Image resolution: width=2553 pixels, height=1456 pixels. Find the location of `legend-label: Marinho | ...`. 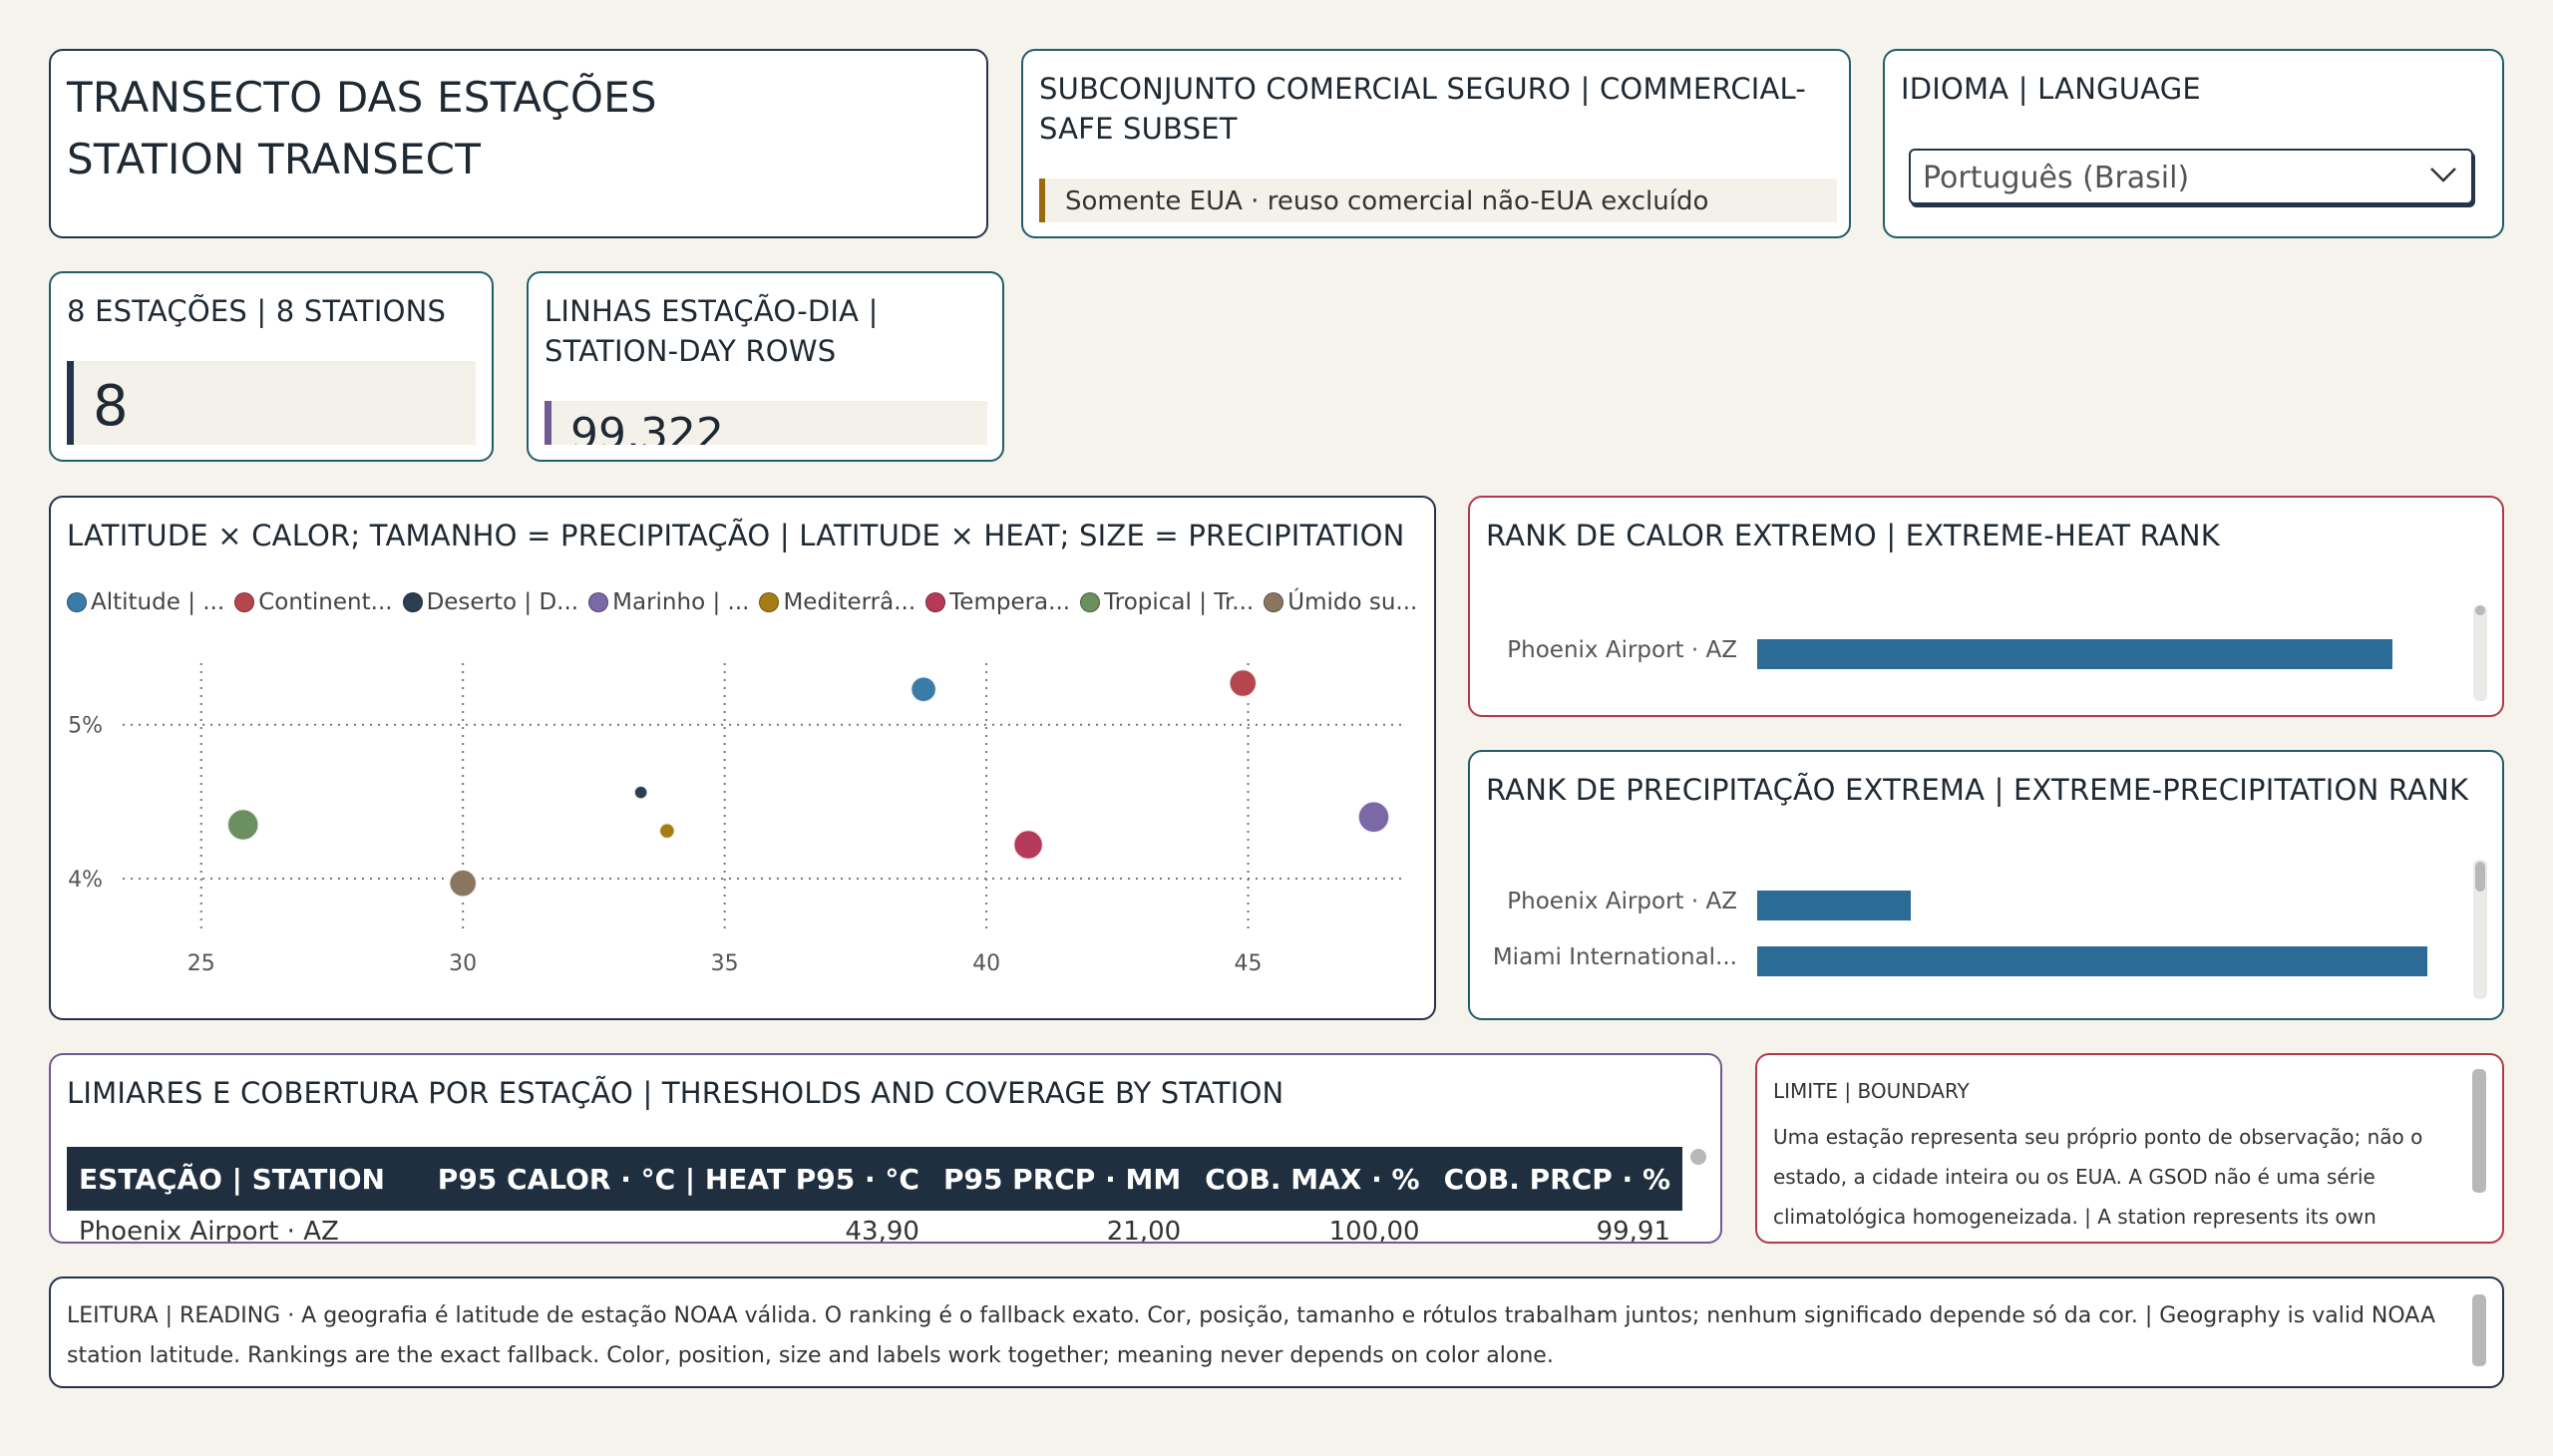

legend-label: Marinho | ... is located at coordinates (681, 602).